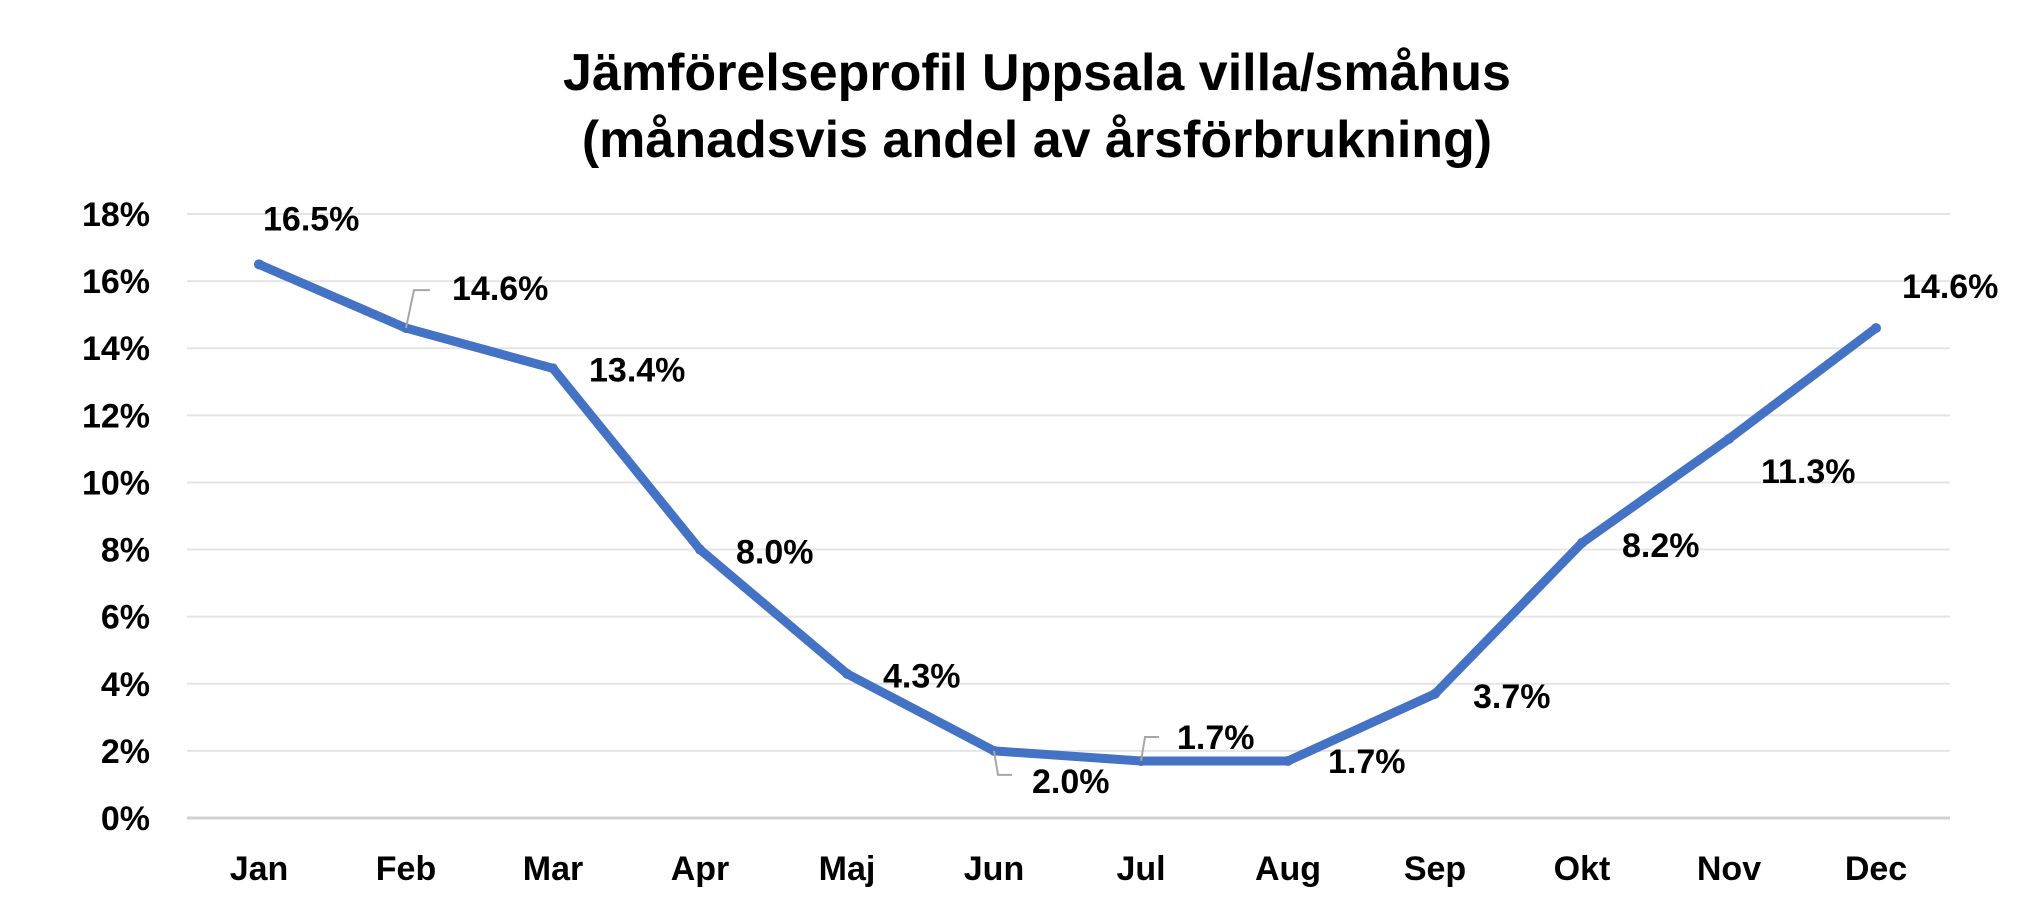 The width and height of the screenshot is (2035, 921). What do you see at coordinates (1582, 869) in the screenshot?
I see `x-tick-label: Okt` at bounding box center [1582, 869].